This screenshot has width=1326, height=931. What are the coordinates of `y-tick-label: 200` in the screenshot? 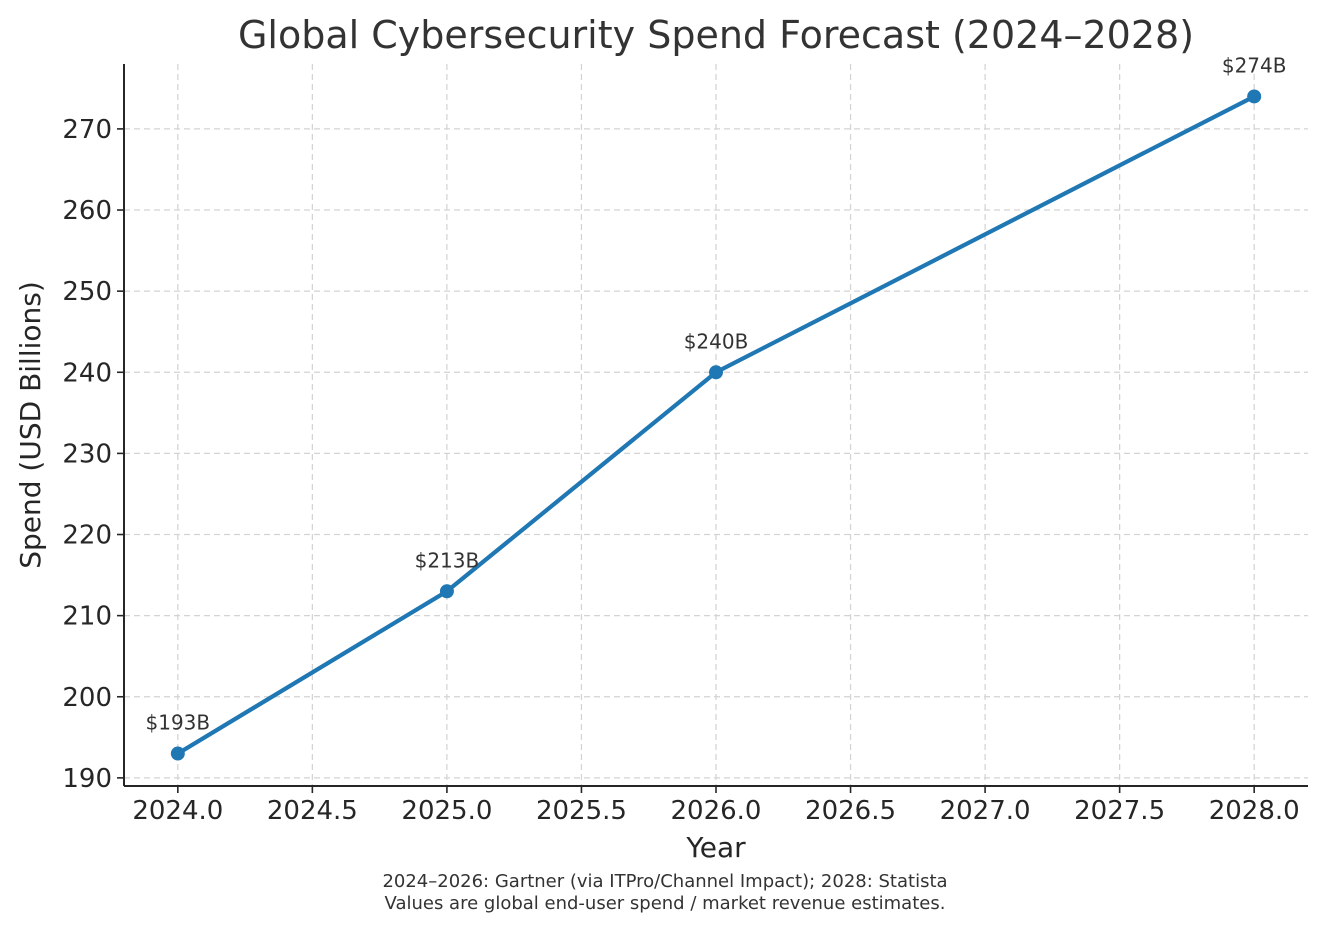 It's located at (87, 698).